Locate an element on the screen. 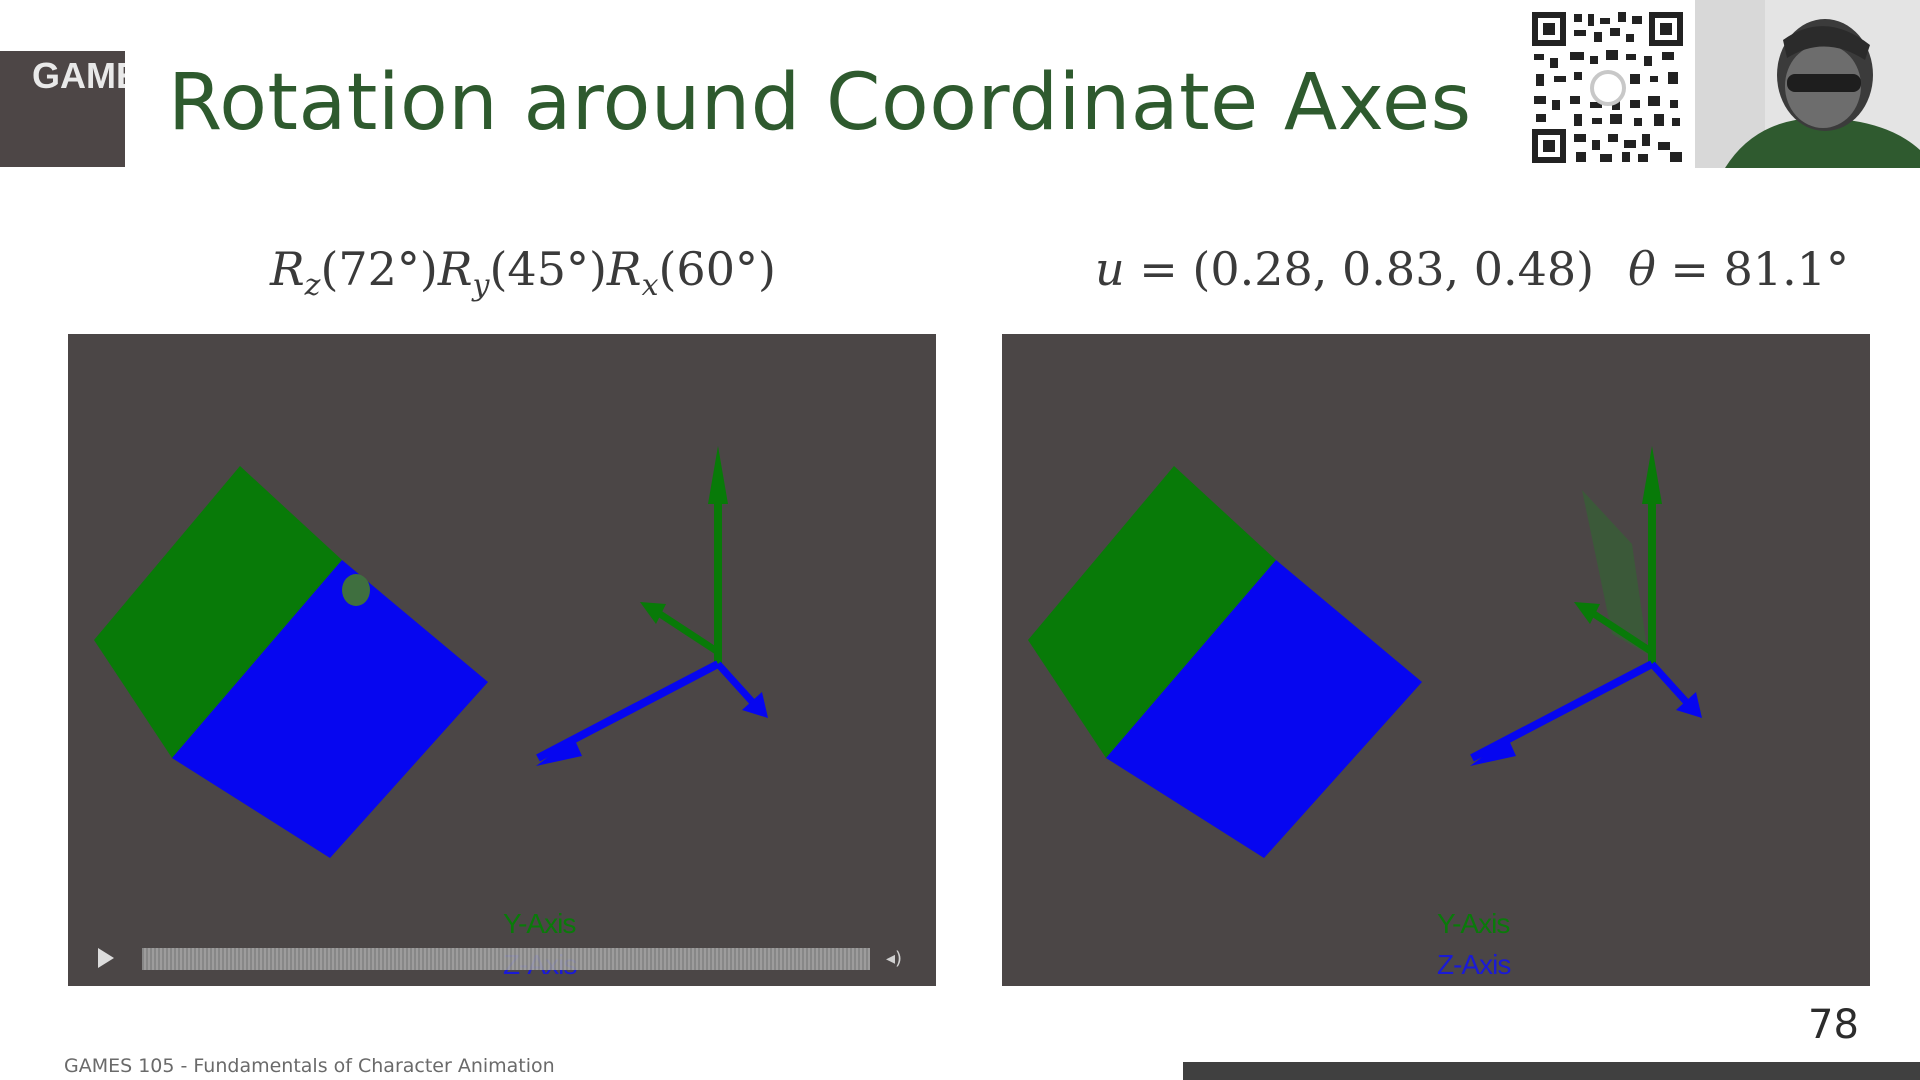 This screenshot has width=1920, height=1080. course-logo: GAMES is located at coordinates (62, 109).